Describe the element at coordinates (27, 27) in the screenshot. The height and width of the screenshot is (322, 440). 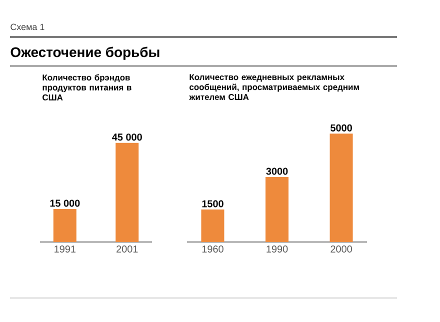
I see `text: Схема 1` at that location.